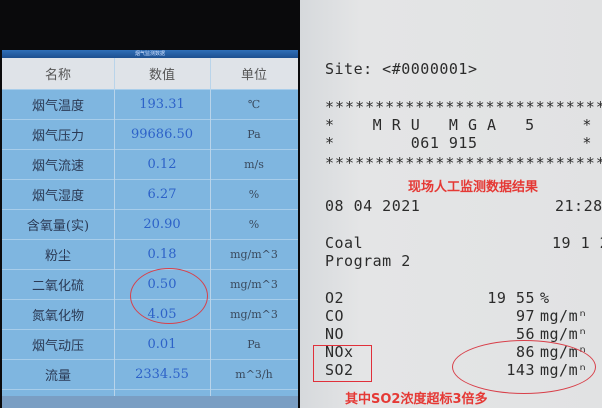 This screenshot has width=602, height=408. Describe the element at coordinates (525, 316) in the screenshot. I see `reading-value: 97` at that location.